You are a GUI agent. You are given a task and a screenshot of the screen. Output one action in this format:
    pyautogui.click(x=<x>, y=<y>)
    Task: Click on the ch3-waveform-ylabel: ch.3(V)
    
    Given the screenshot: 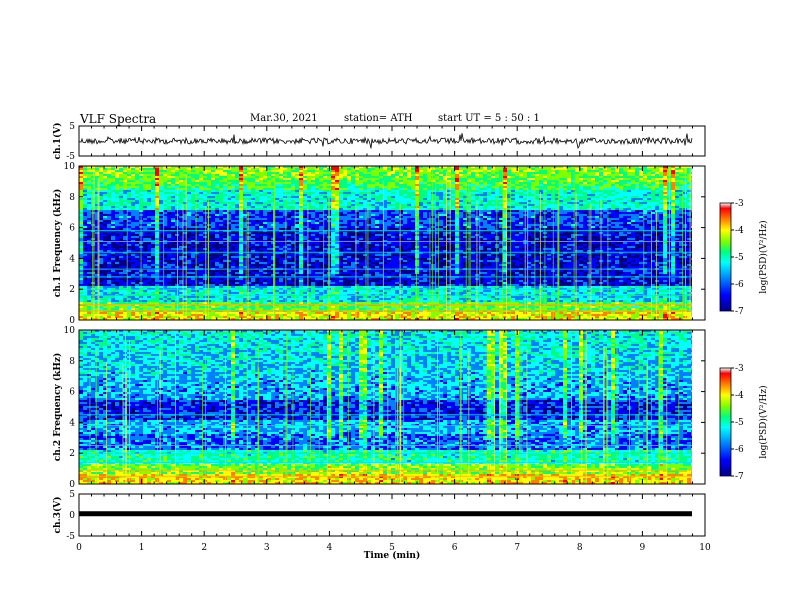 What is the action you would take?
    pyautogui.click(x=57, y=515)
    